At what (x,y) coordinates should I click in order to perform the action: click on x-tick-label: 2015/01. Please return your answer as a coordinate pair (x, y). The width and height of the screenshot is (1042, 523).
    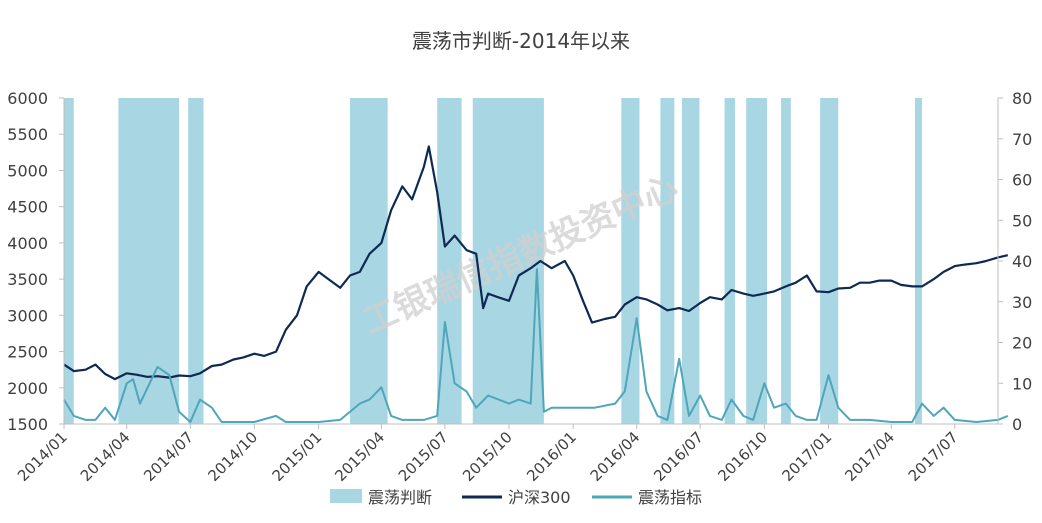
    Looking at the image, I should click on (297, 456).